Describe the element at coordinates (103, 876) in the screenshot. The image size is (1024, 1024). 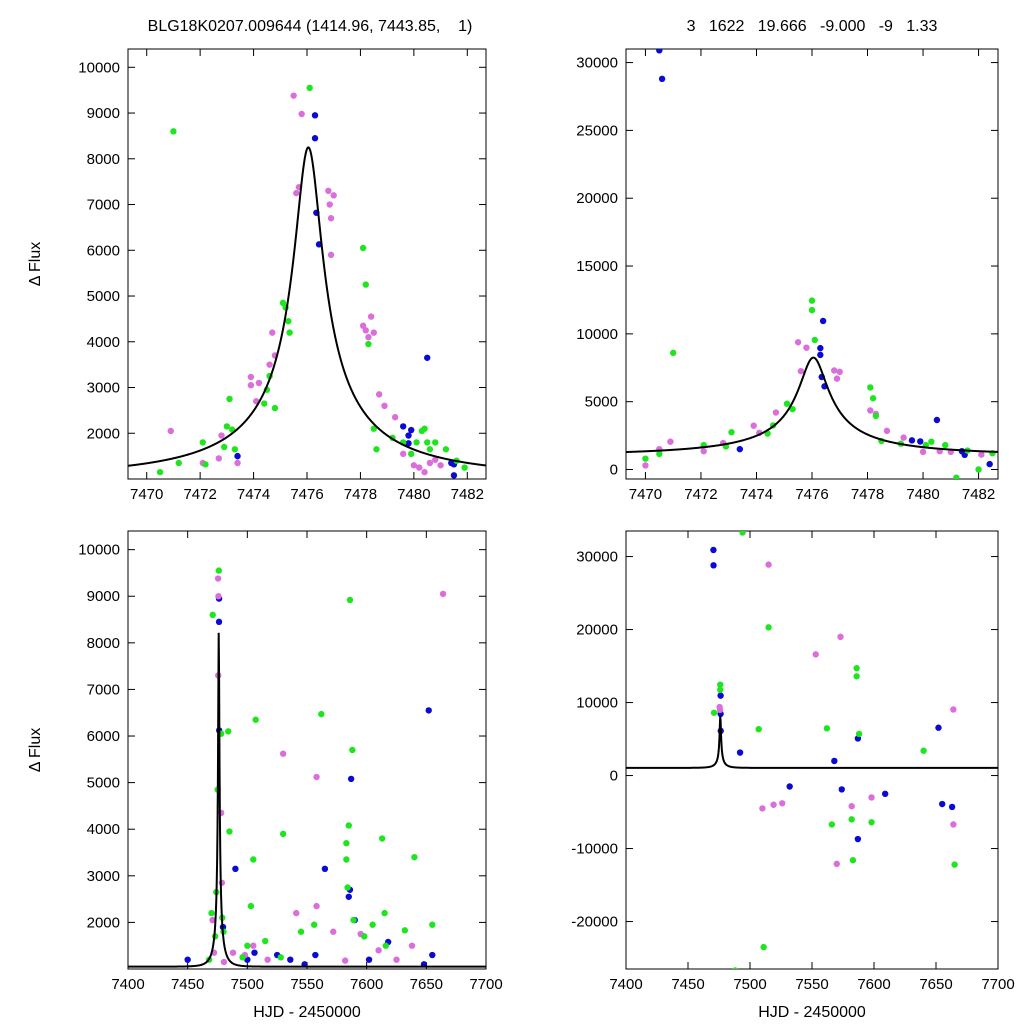
I see `y-tick-label: 3000` at that location.